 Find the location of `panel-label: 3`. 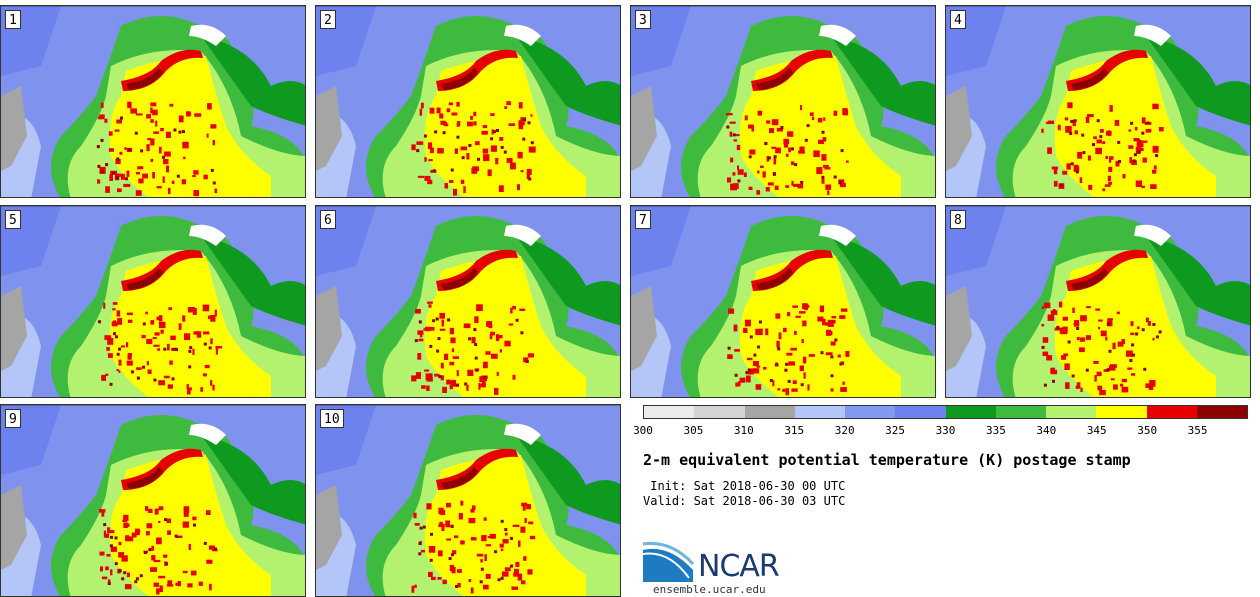

panel-label: 3 is located at coordinates (643, 19).